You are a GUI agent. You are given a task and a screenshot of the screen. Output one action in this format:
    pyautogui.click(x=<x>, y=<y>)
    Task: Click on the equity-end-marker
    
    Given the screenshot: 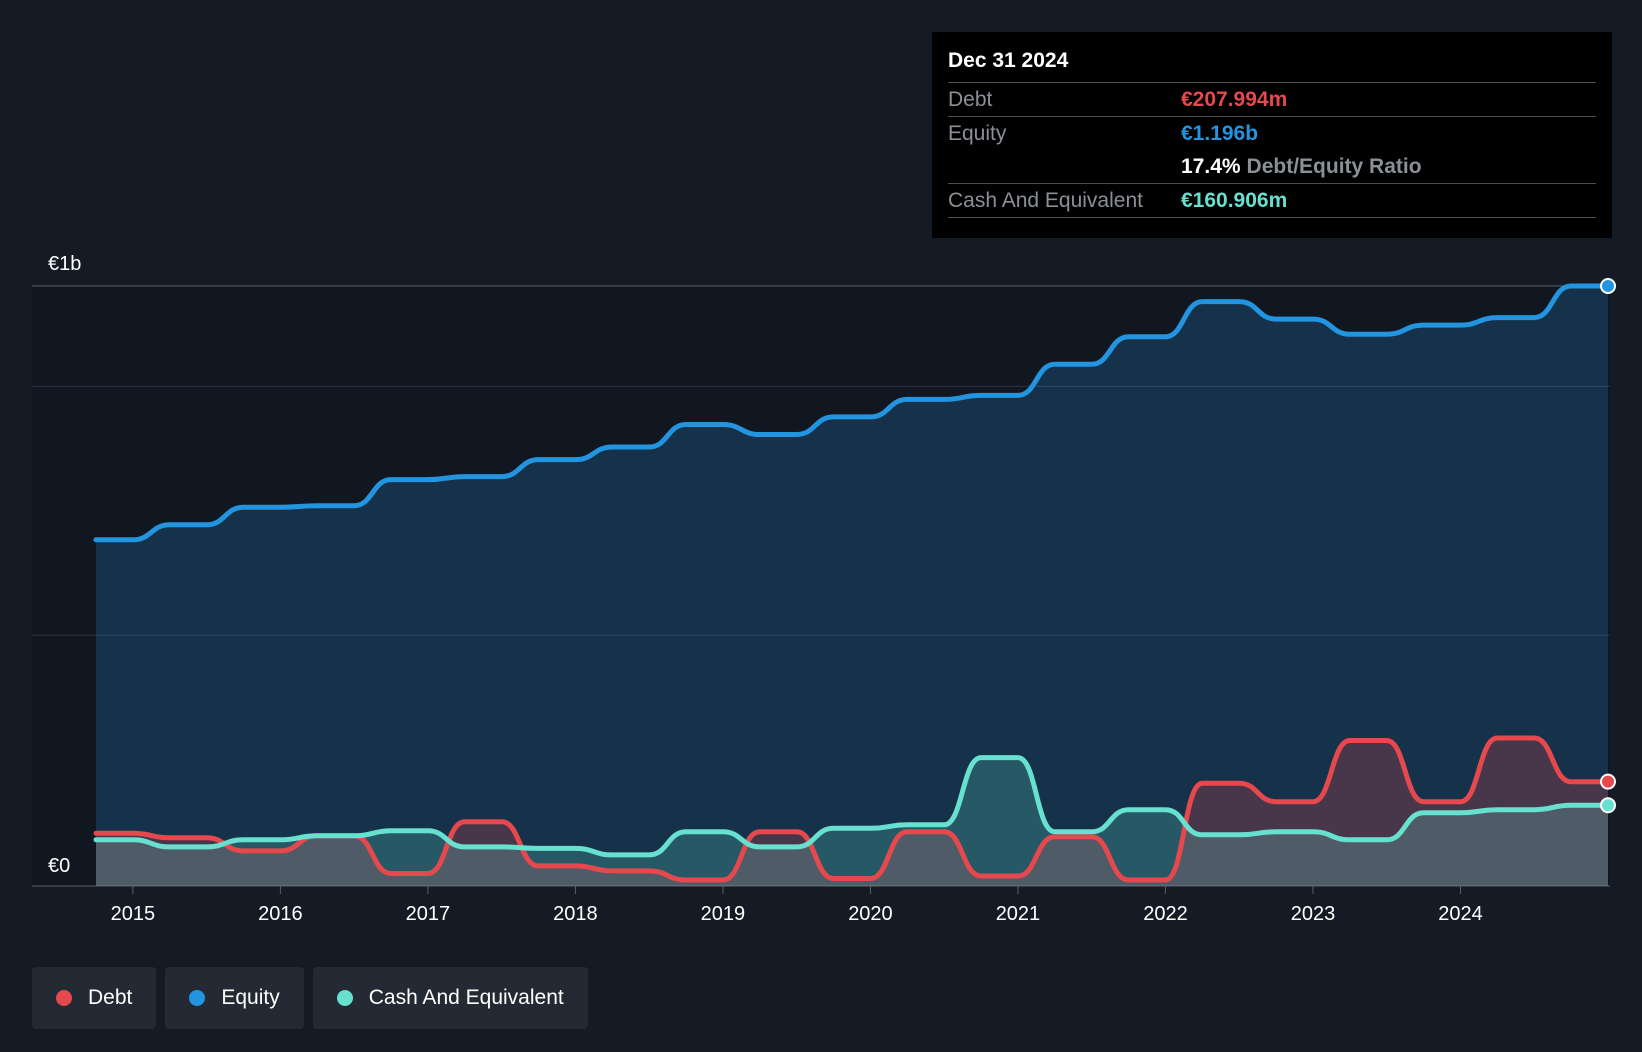 What is the action you would take?
    pyautogui.click(x=1608, y=286)
    